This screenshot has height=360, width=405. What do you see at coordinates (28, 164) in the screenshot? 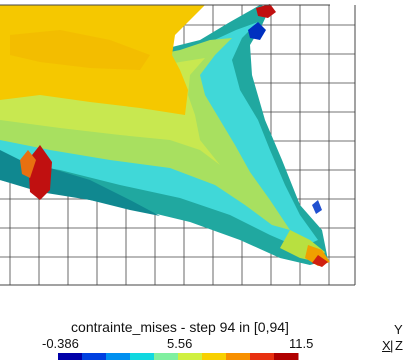
I see `field-hotspot-orange` at bounding box center [28, 164].